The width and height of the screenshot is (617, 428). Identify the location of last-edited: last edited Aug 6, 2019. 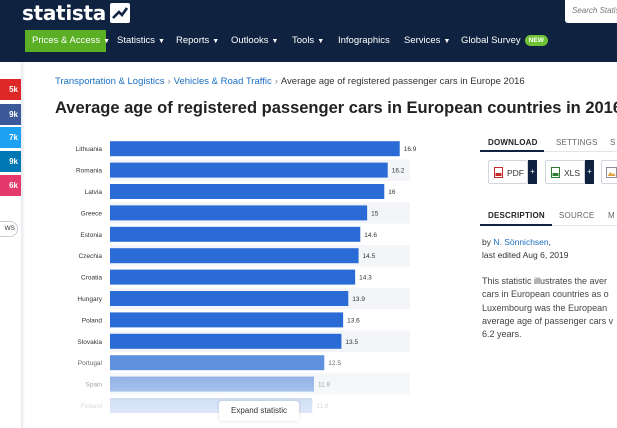
(525, 255).